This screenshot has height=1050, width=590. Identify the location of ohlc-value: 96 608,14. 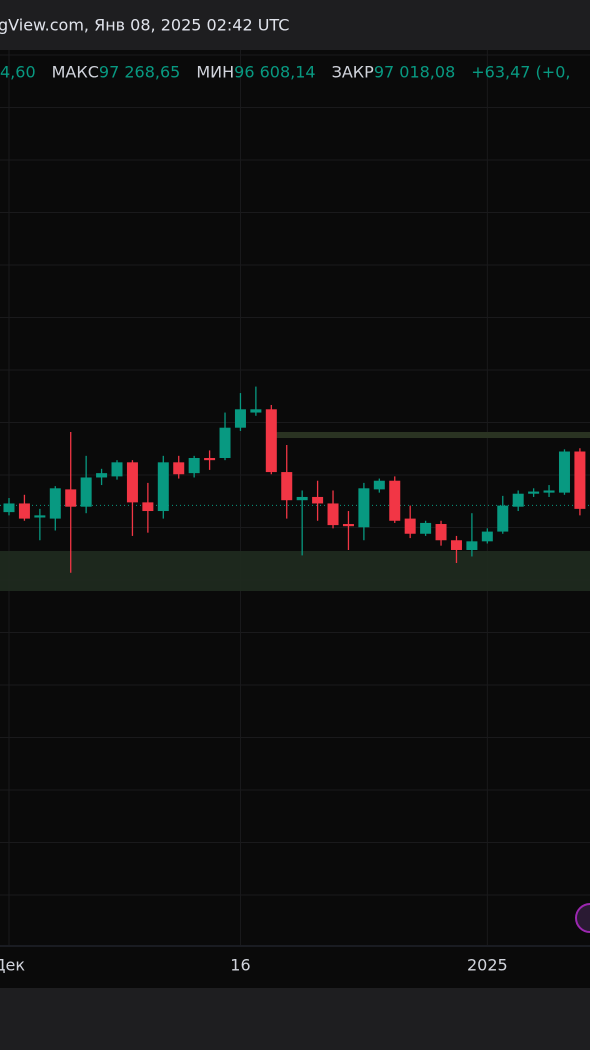
(274, 72).